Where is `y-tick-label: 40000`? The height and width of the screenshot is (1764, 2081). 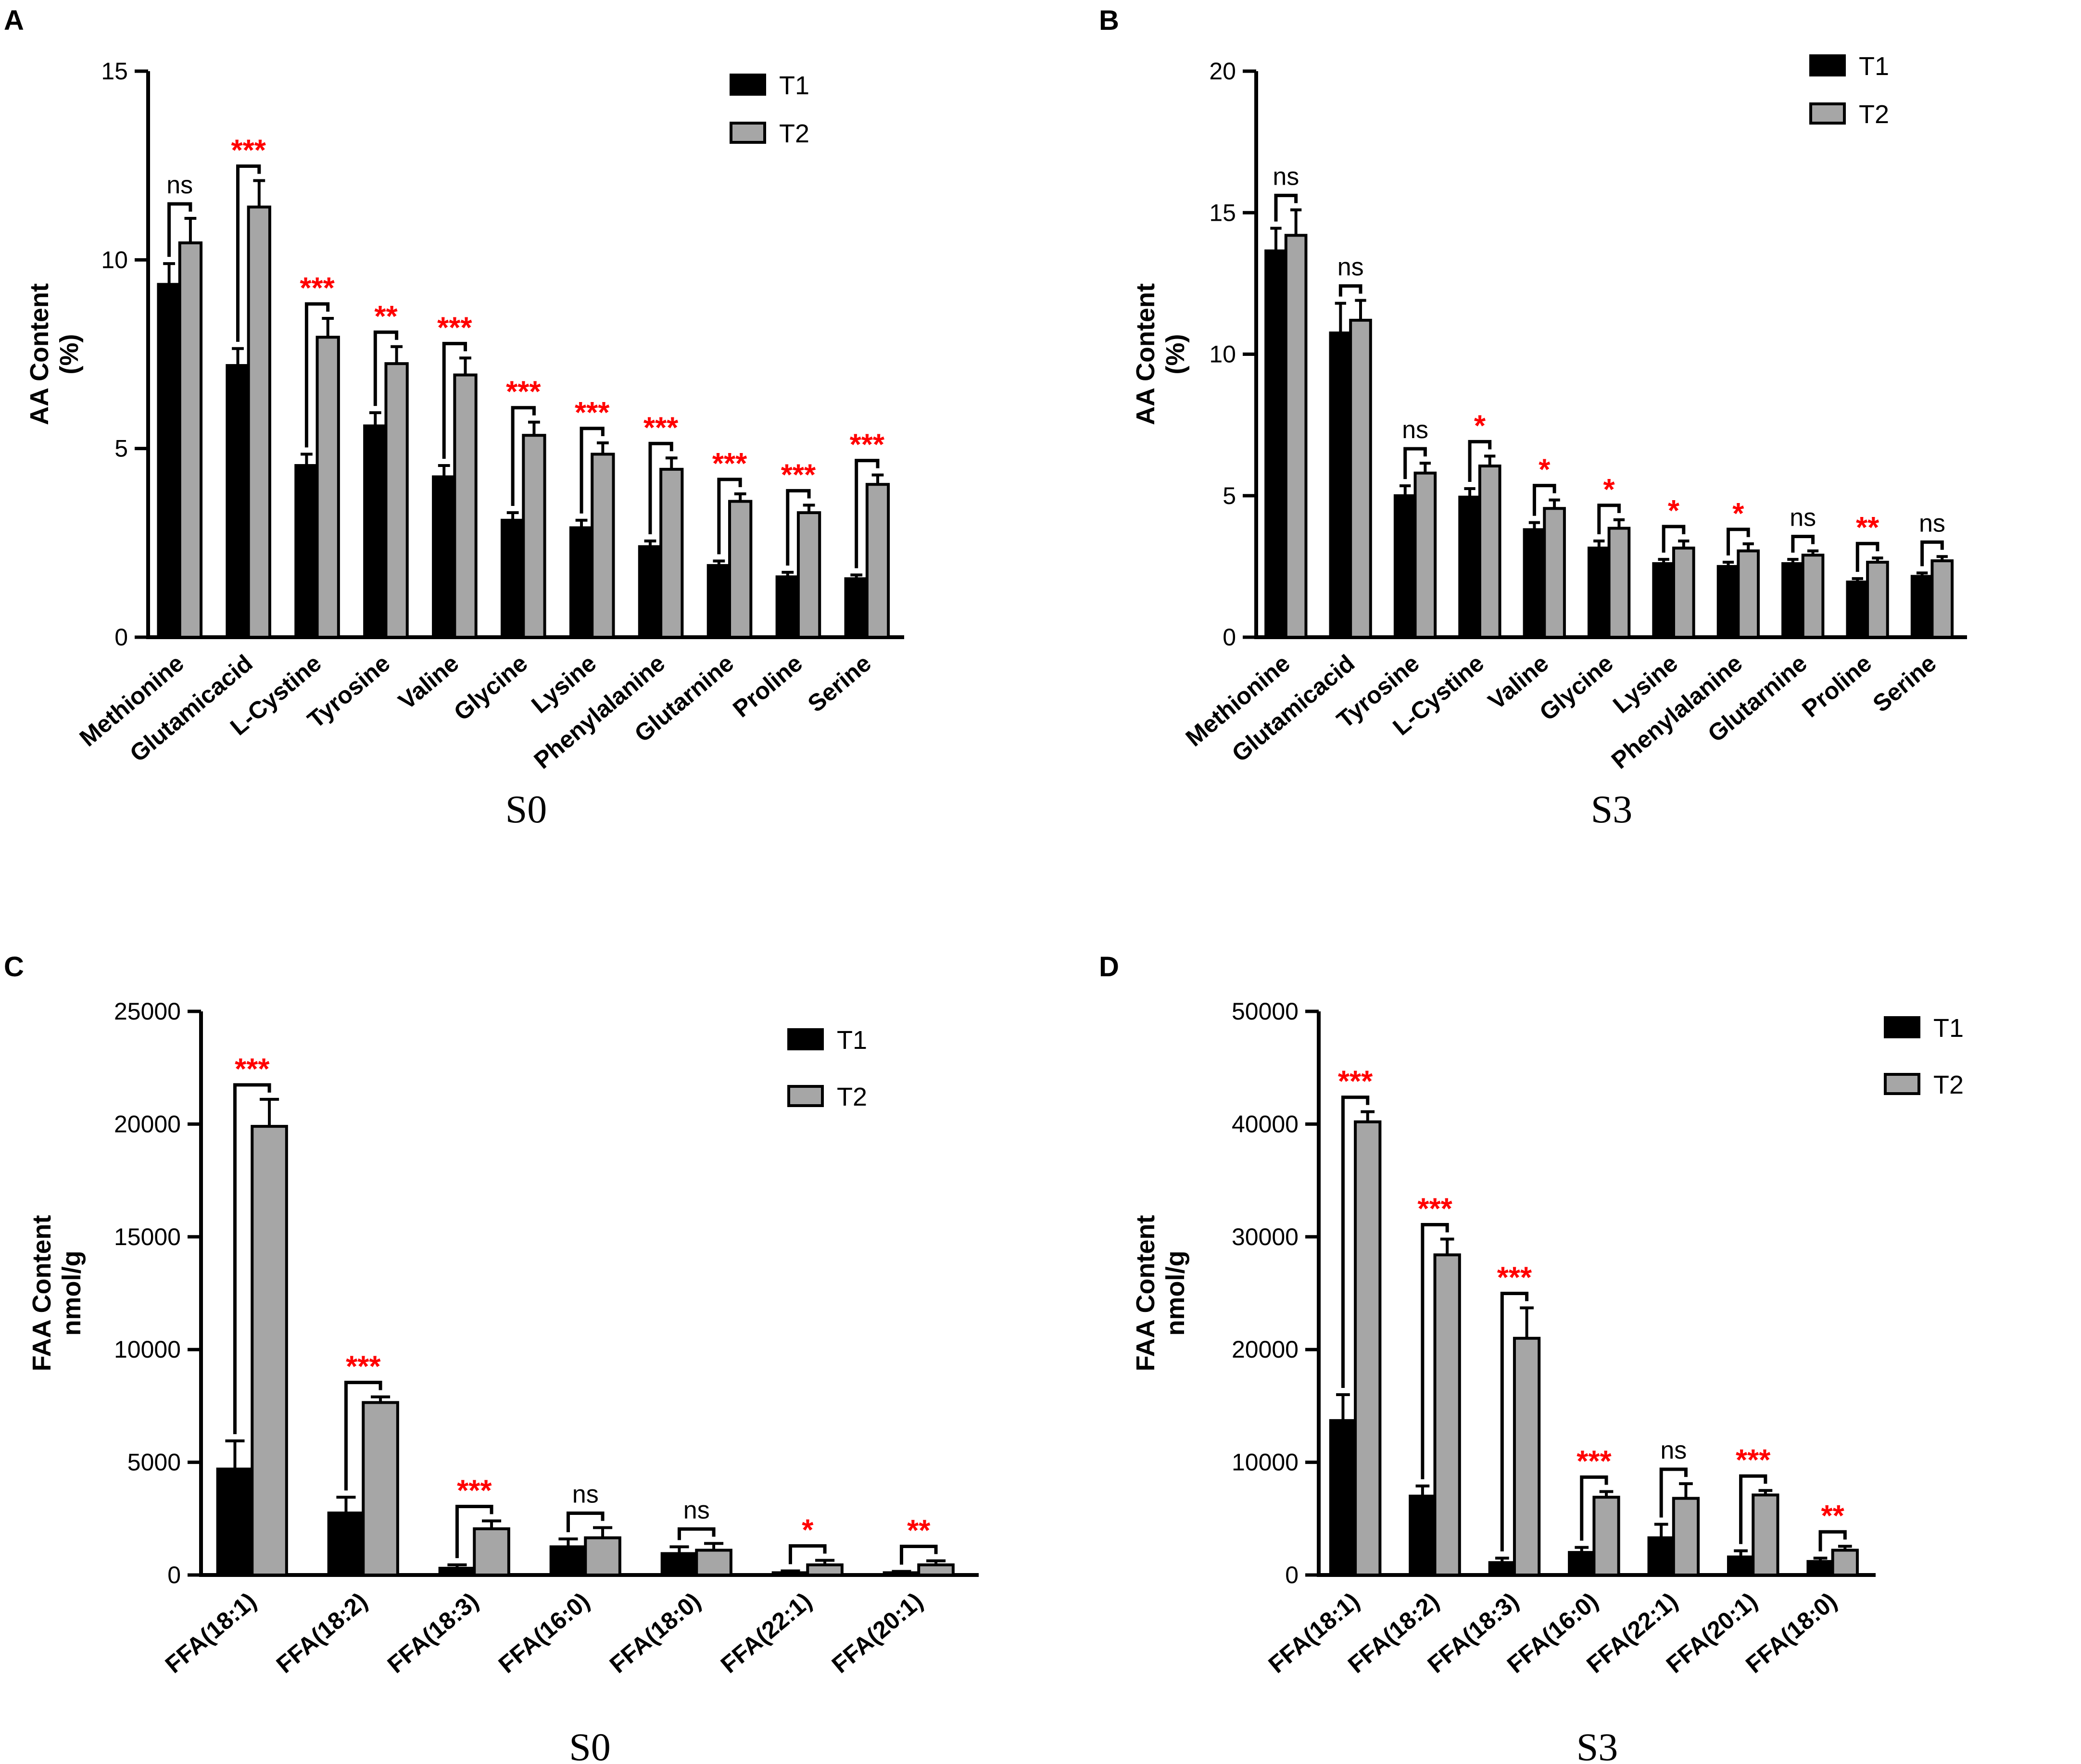 y-tick-label: 40000 is located at coordinates (1265, 1124).